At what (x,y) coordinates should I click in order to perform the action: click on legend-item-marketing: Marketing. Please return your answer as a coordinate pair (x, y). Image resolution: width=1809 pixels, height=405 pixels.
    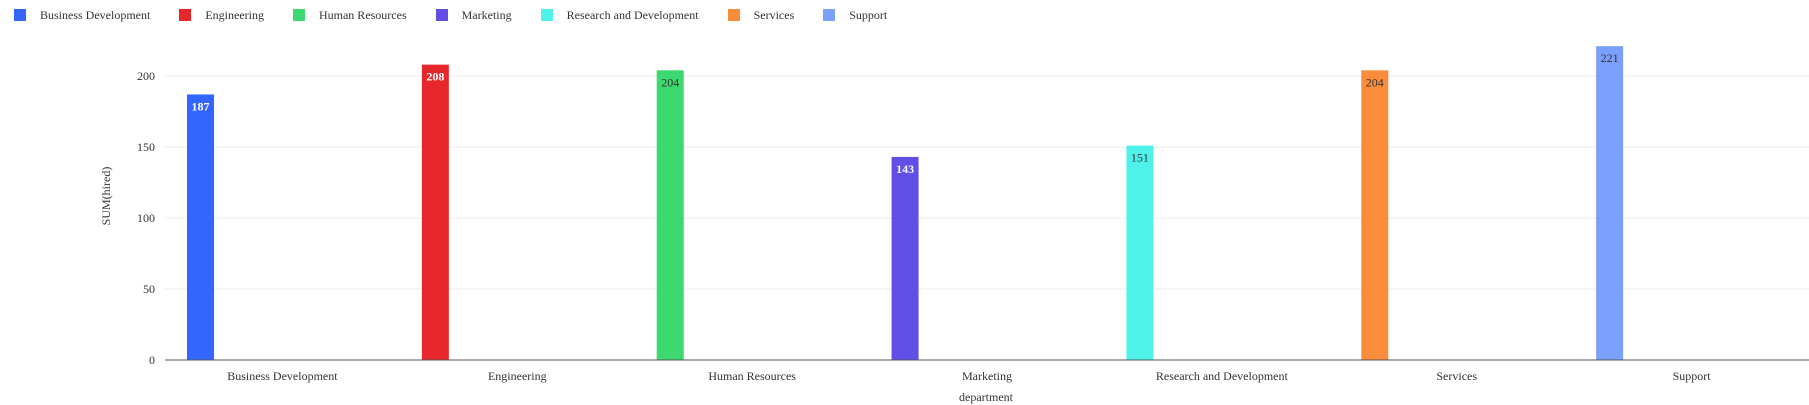
    Looking at the image, I should click on (473, 15).